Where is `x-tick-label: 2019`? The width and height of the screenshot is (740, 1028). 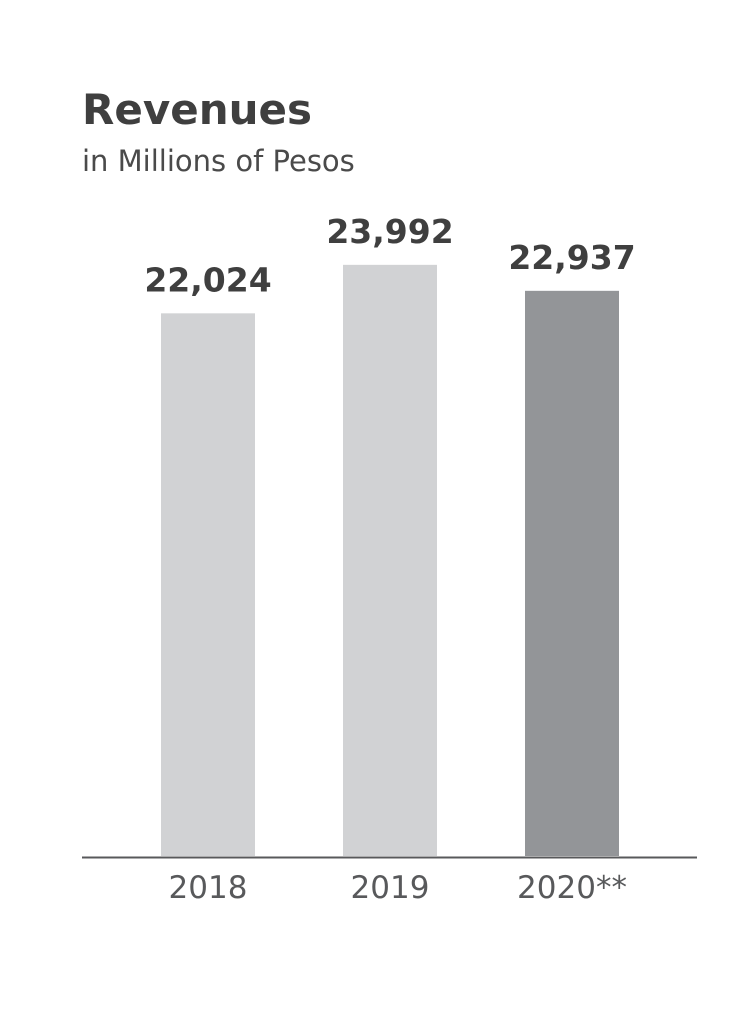
x-tick-label: 2019 is located at coordinates (390, 888).